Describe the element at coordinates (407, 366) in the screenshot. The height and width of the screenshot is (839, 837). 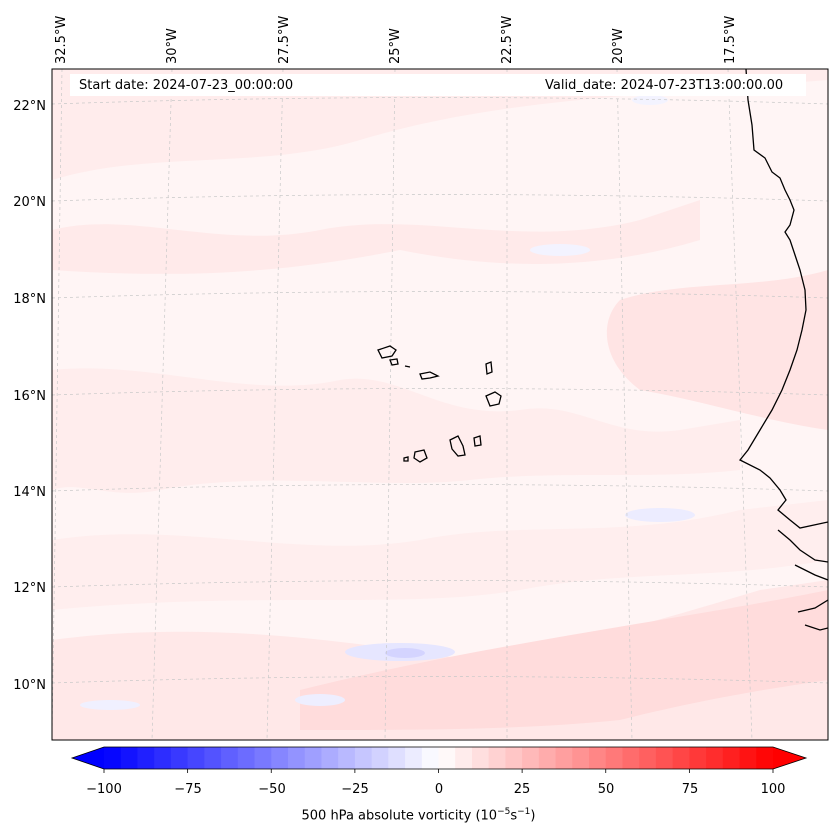
I see `island-santa-luzia` at that location.